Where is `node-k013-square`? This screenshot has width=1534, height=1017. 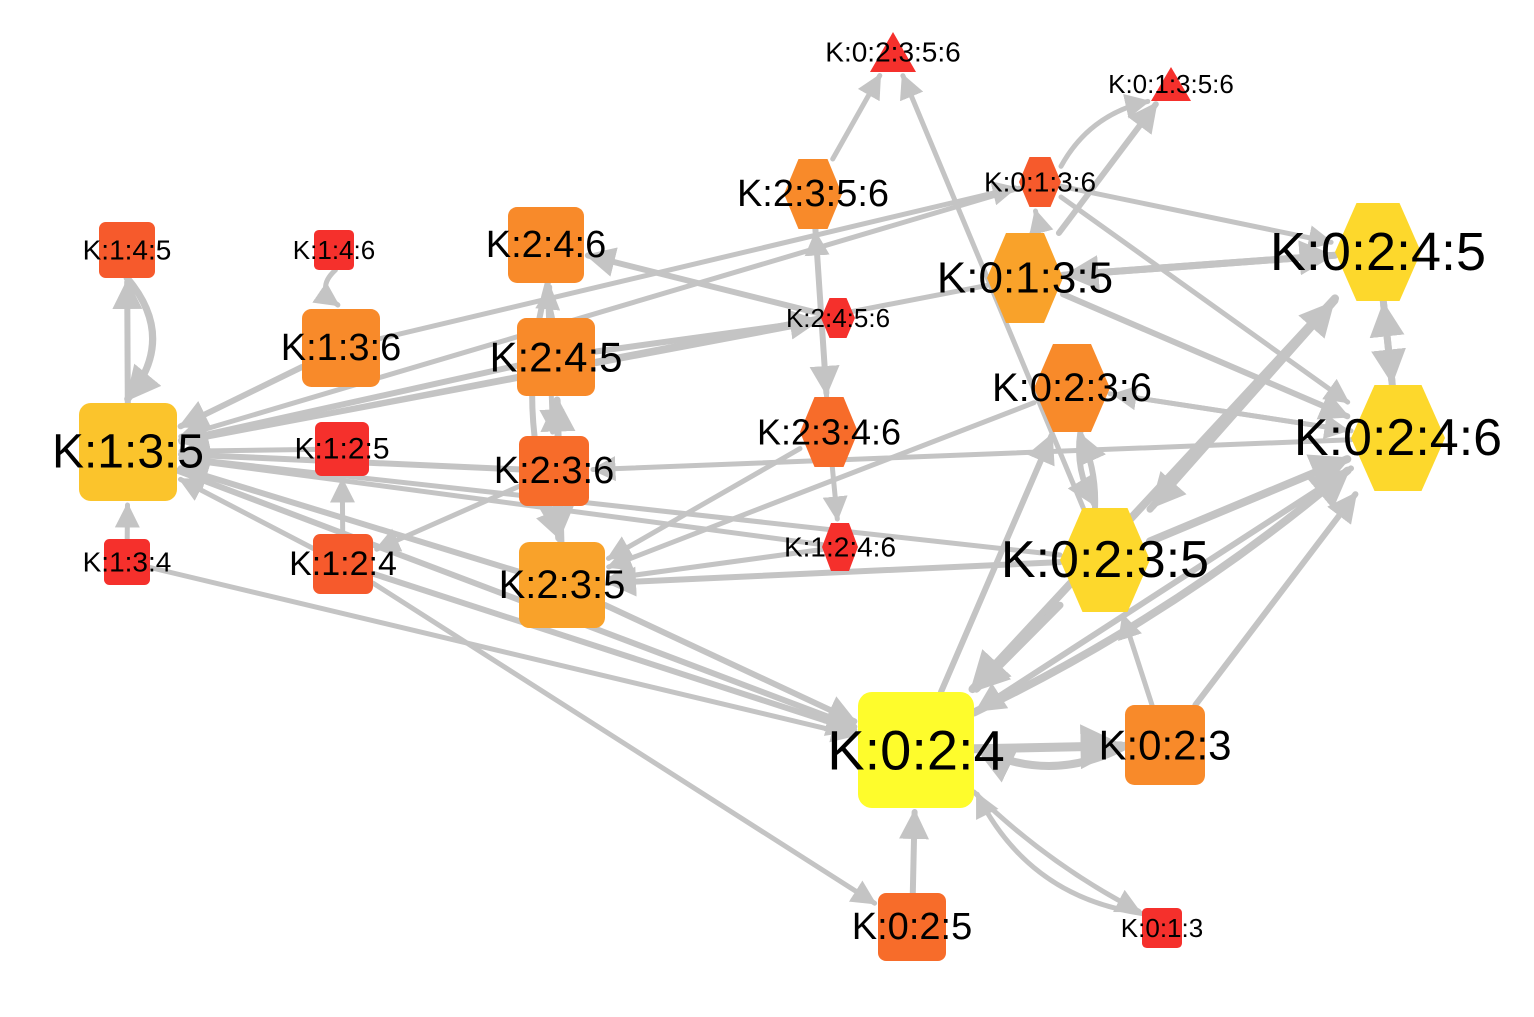
node-k013-square is located at coordinates (1162, 928).